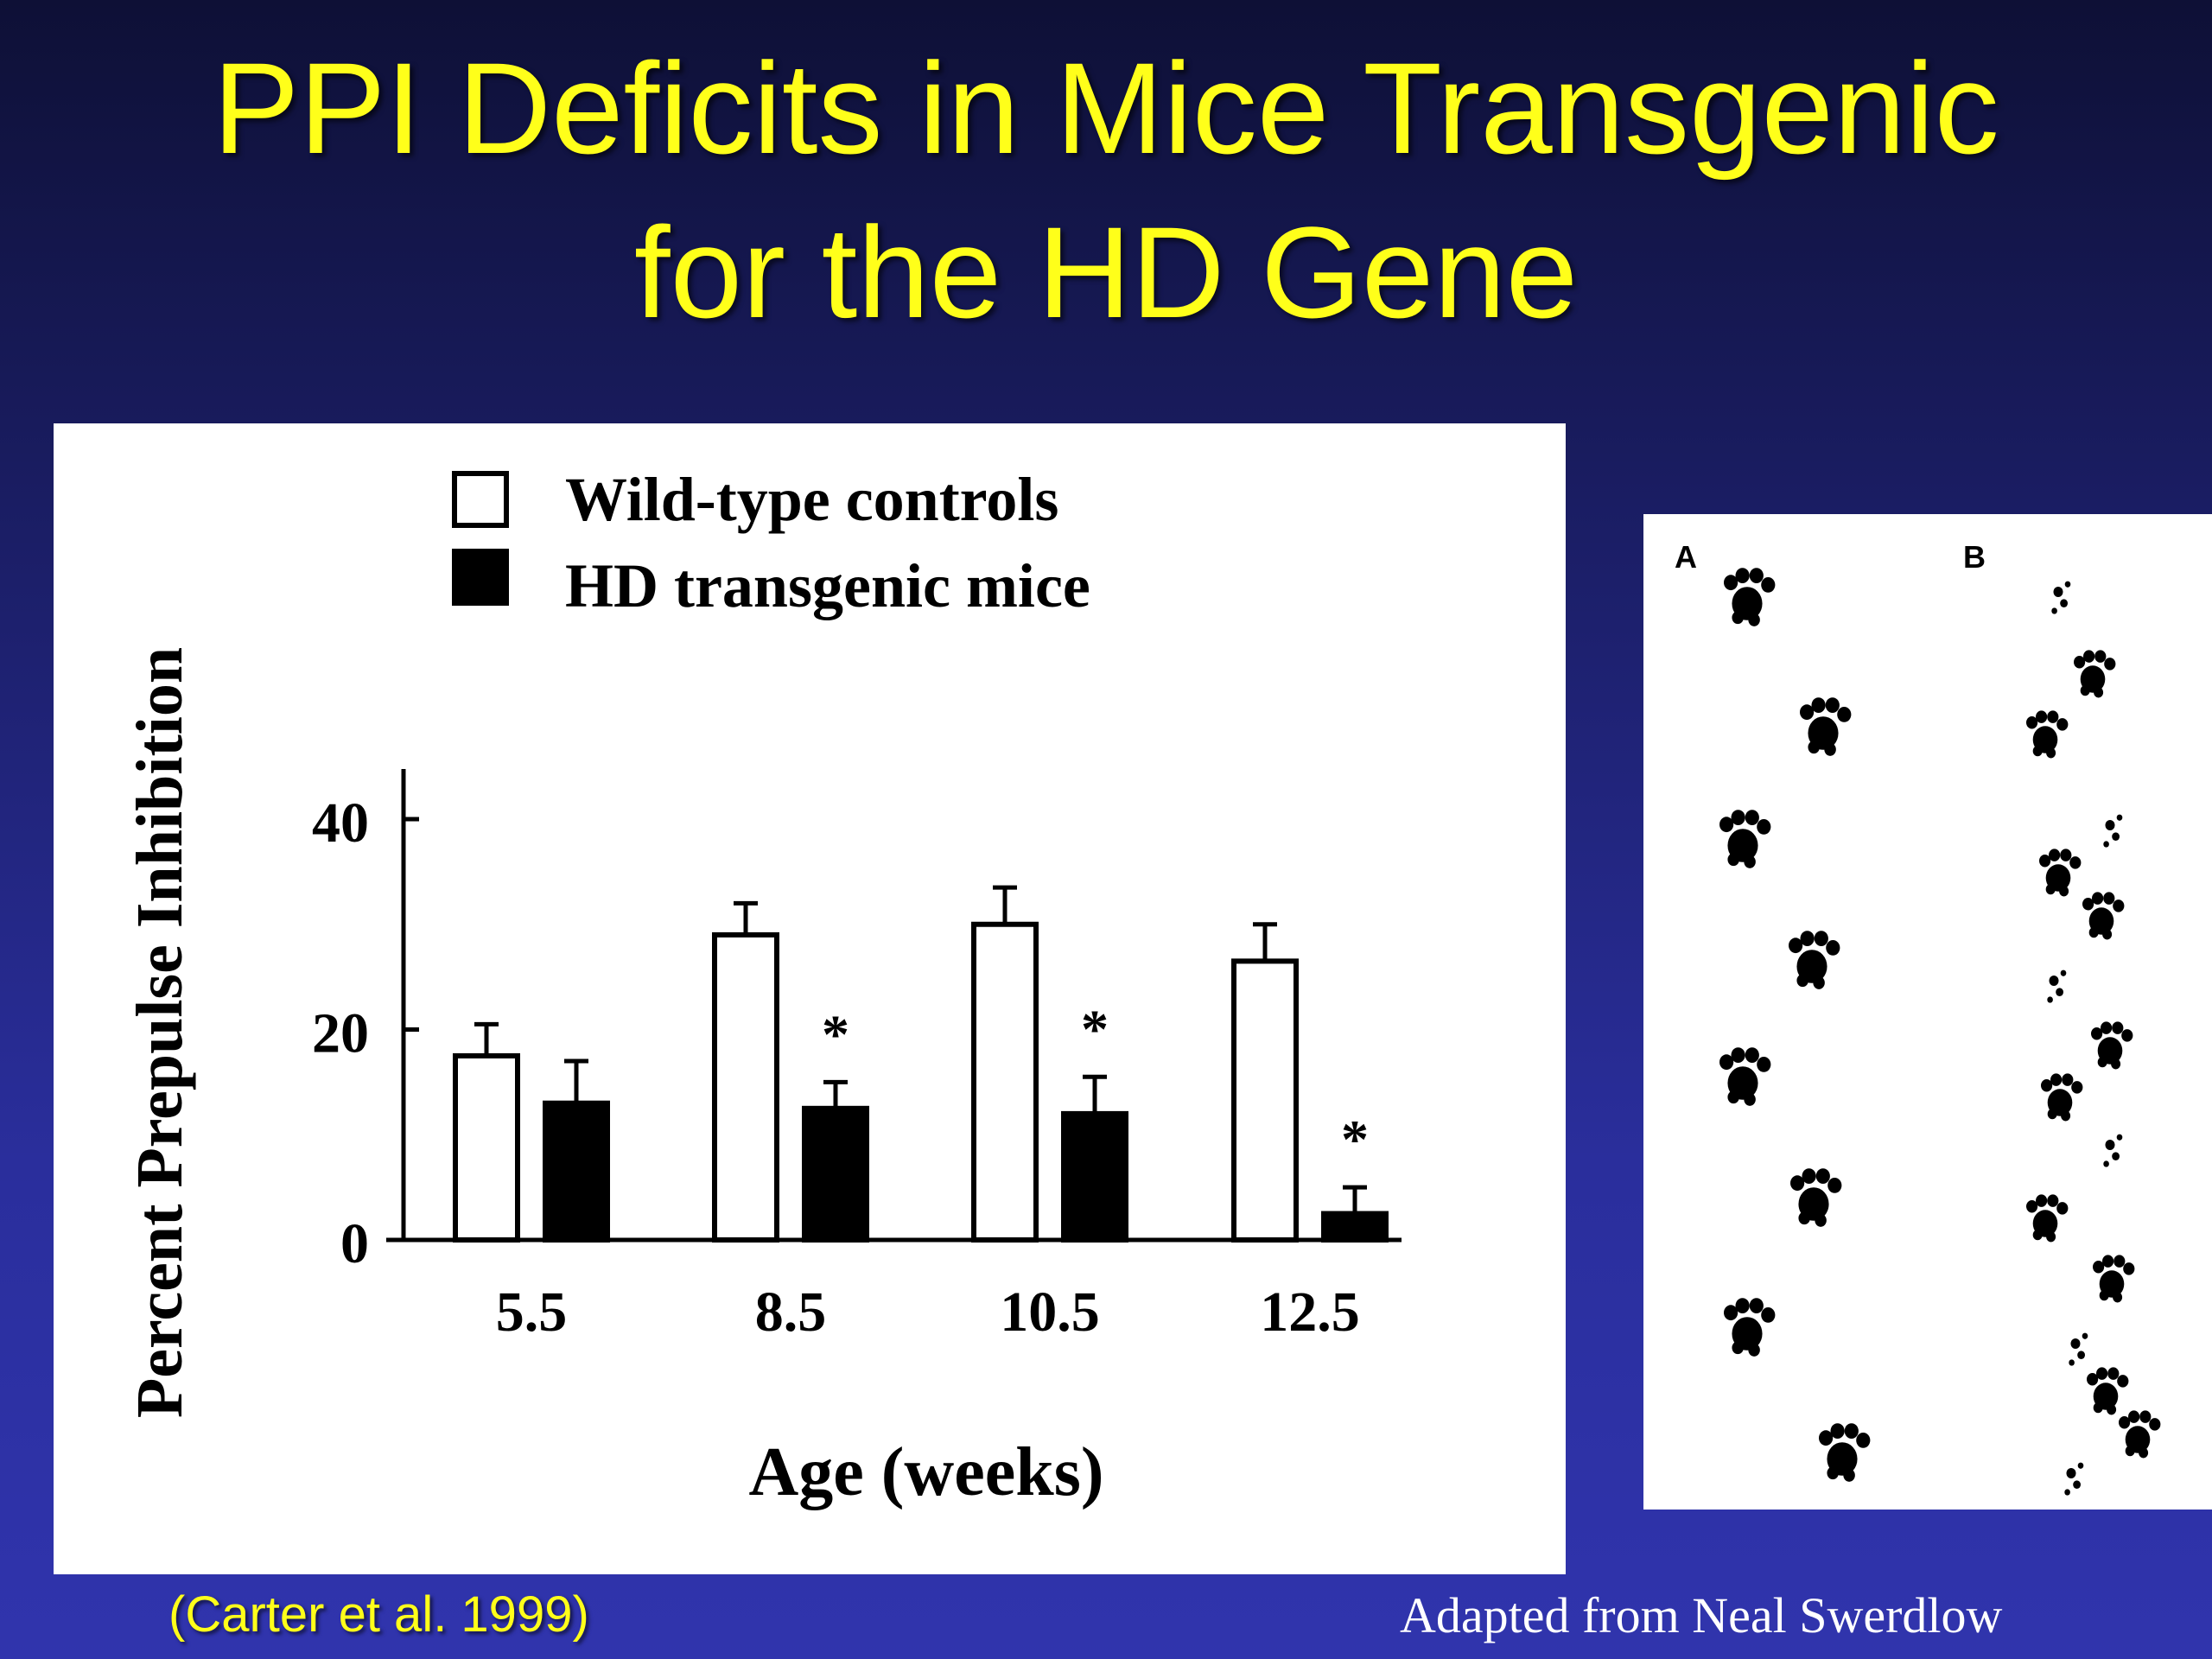 Image resolution: width=2212 pixels, height=1659 pixels. What do you see at coordinates (1106, 108) in the screenshot?
I see `slide-title-line-1: PPI Deficits in Mice Transgenic` at bounding box center [1106, 108].